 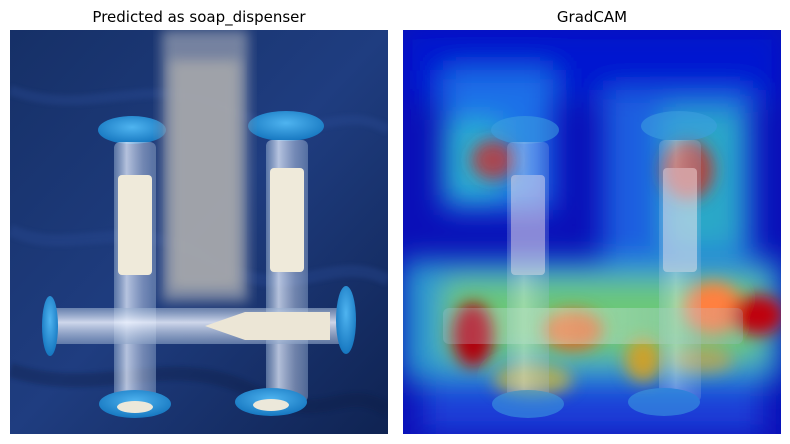 I want to click on horizontal-hourglass, so click(x=199, y=321).